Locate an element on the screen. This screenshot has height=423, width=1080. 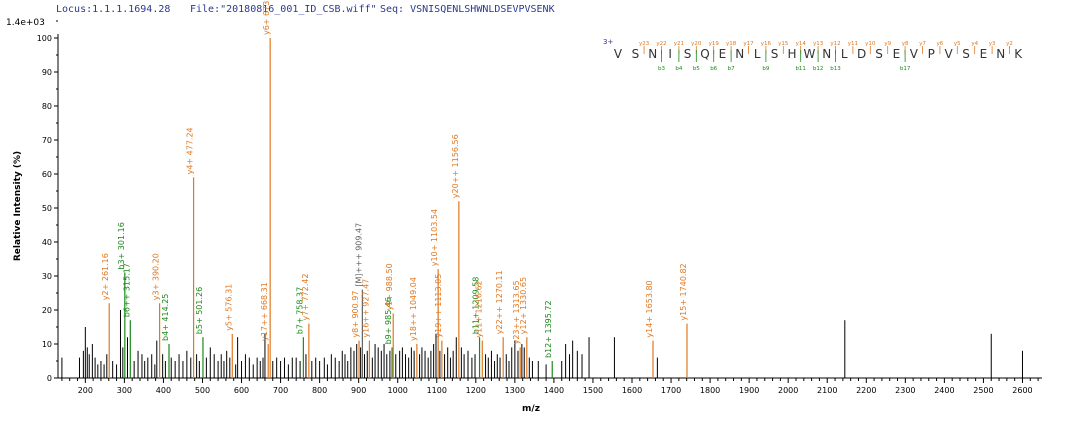
sequence-residue: L is located at coordinates (757, 54).